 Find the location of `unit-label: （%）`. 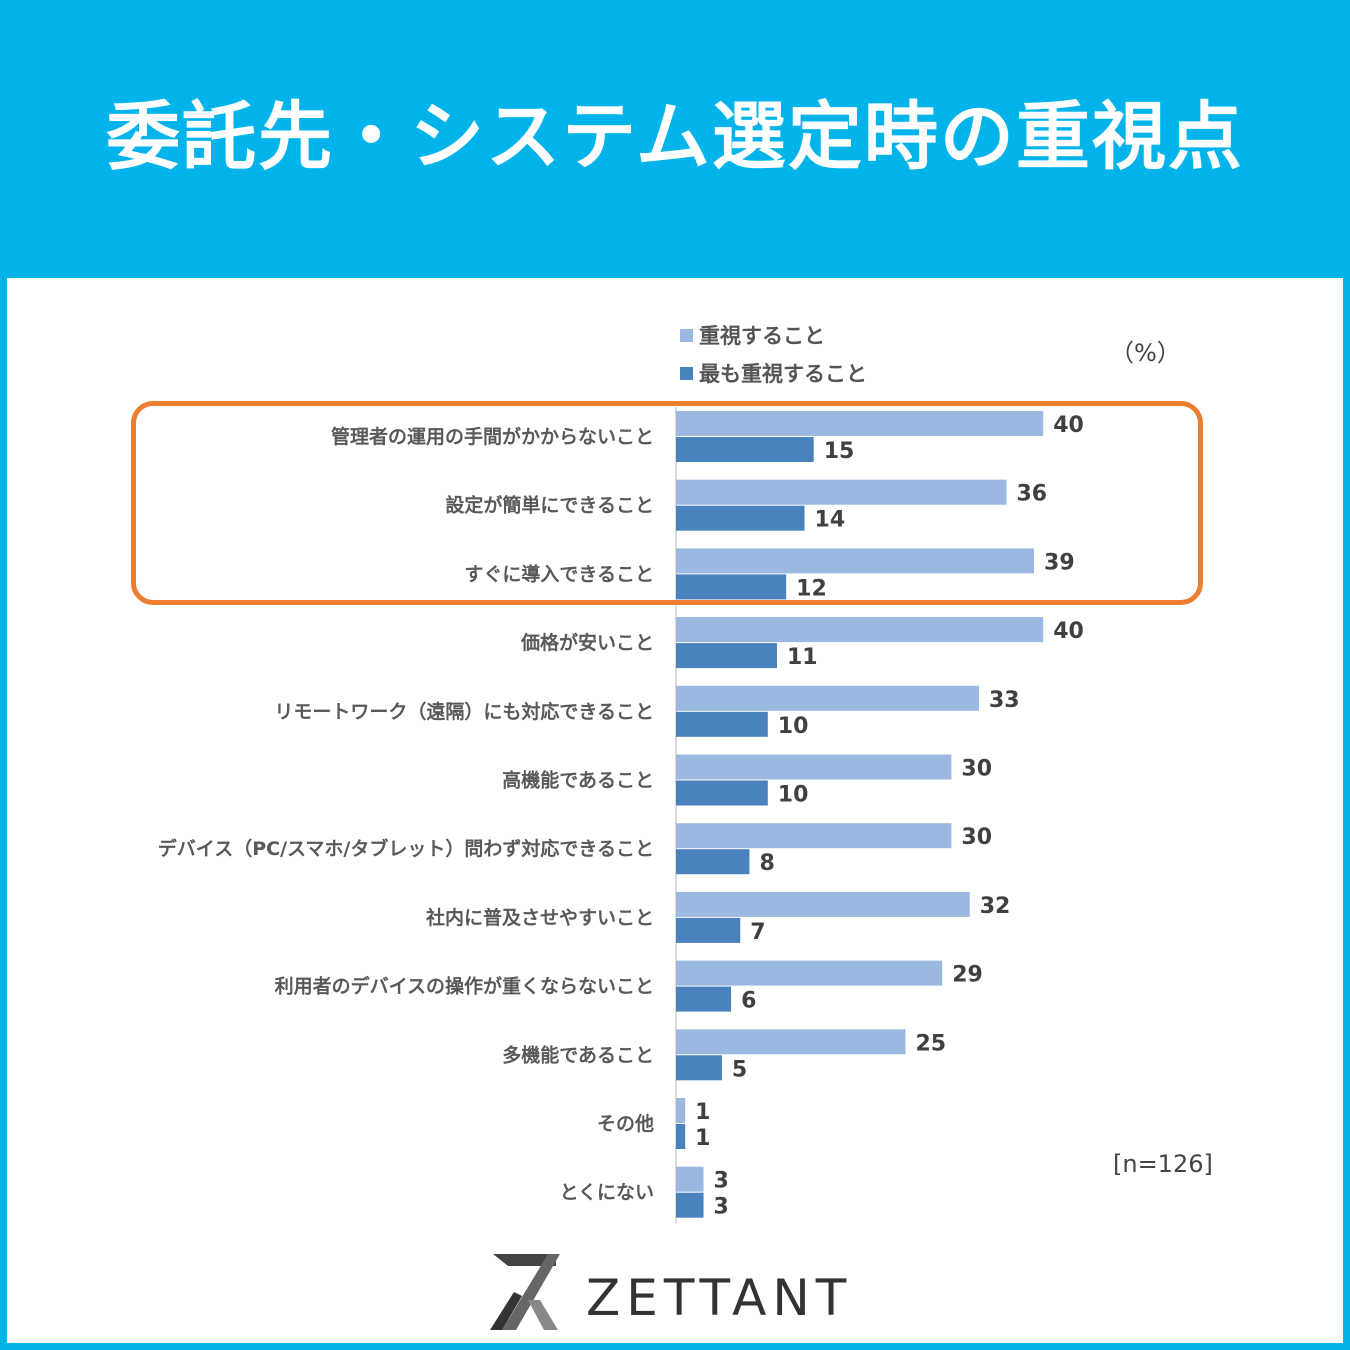

unit-label: （%） is located at coordinates (1145, 353).